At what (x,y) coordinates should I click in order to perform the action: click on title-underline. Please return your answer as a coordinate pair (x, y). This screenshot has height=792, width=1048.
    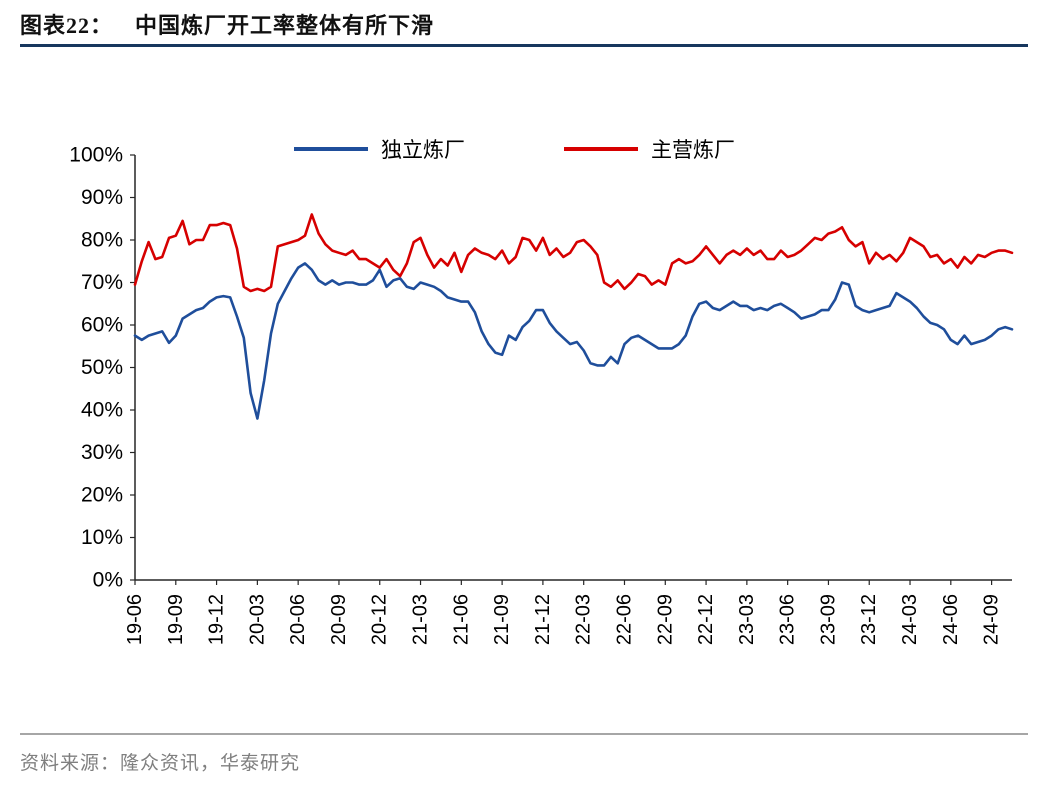
    Looking at the image, I should click on (524, 45).